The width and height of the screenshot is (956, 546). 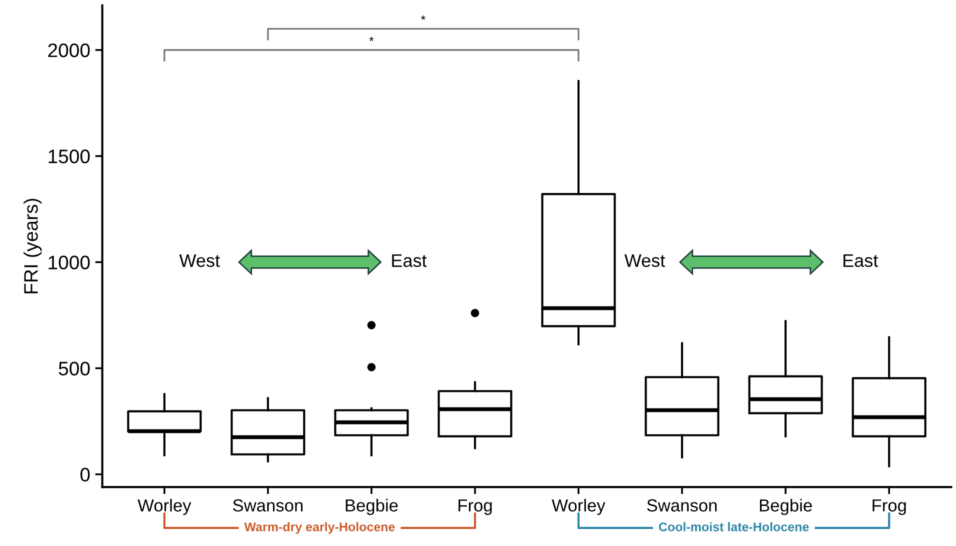 I want to click on y-tick-label: 500, so click(x=74, y=369).